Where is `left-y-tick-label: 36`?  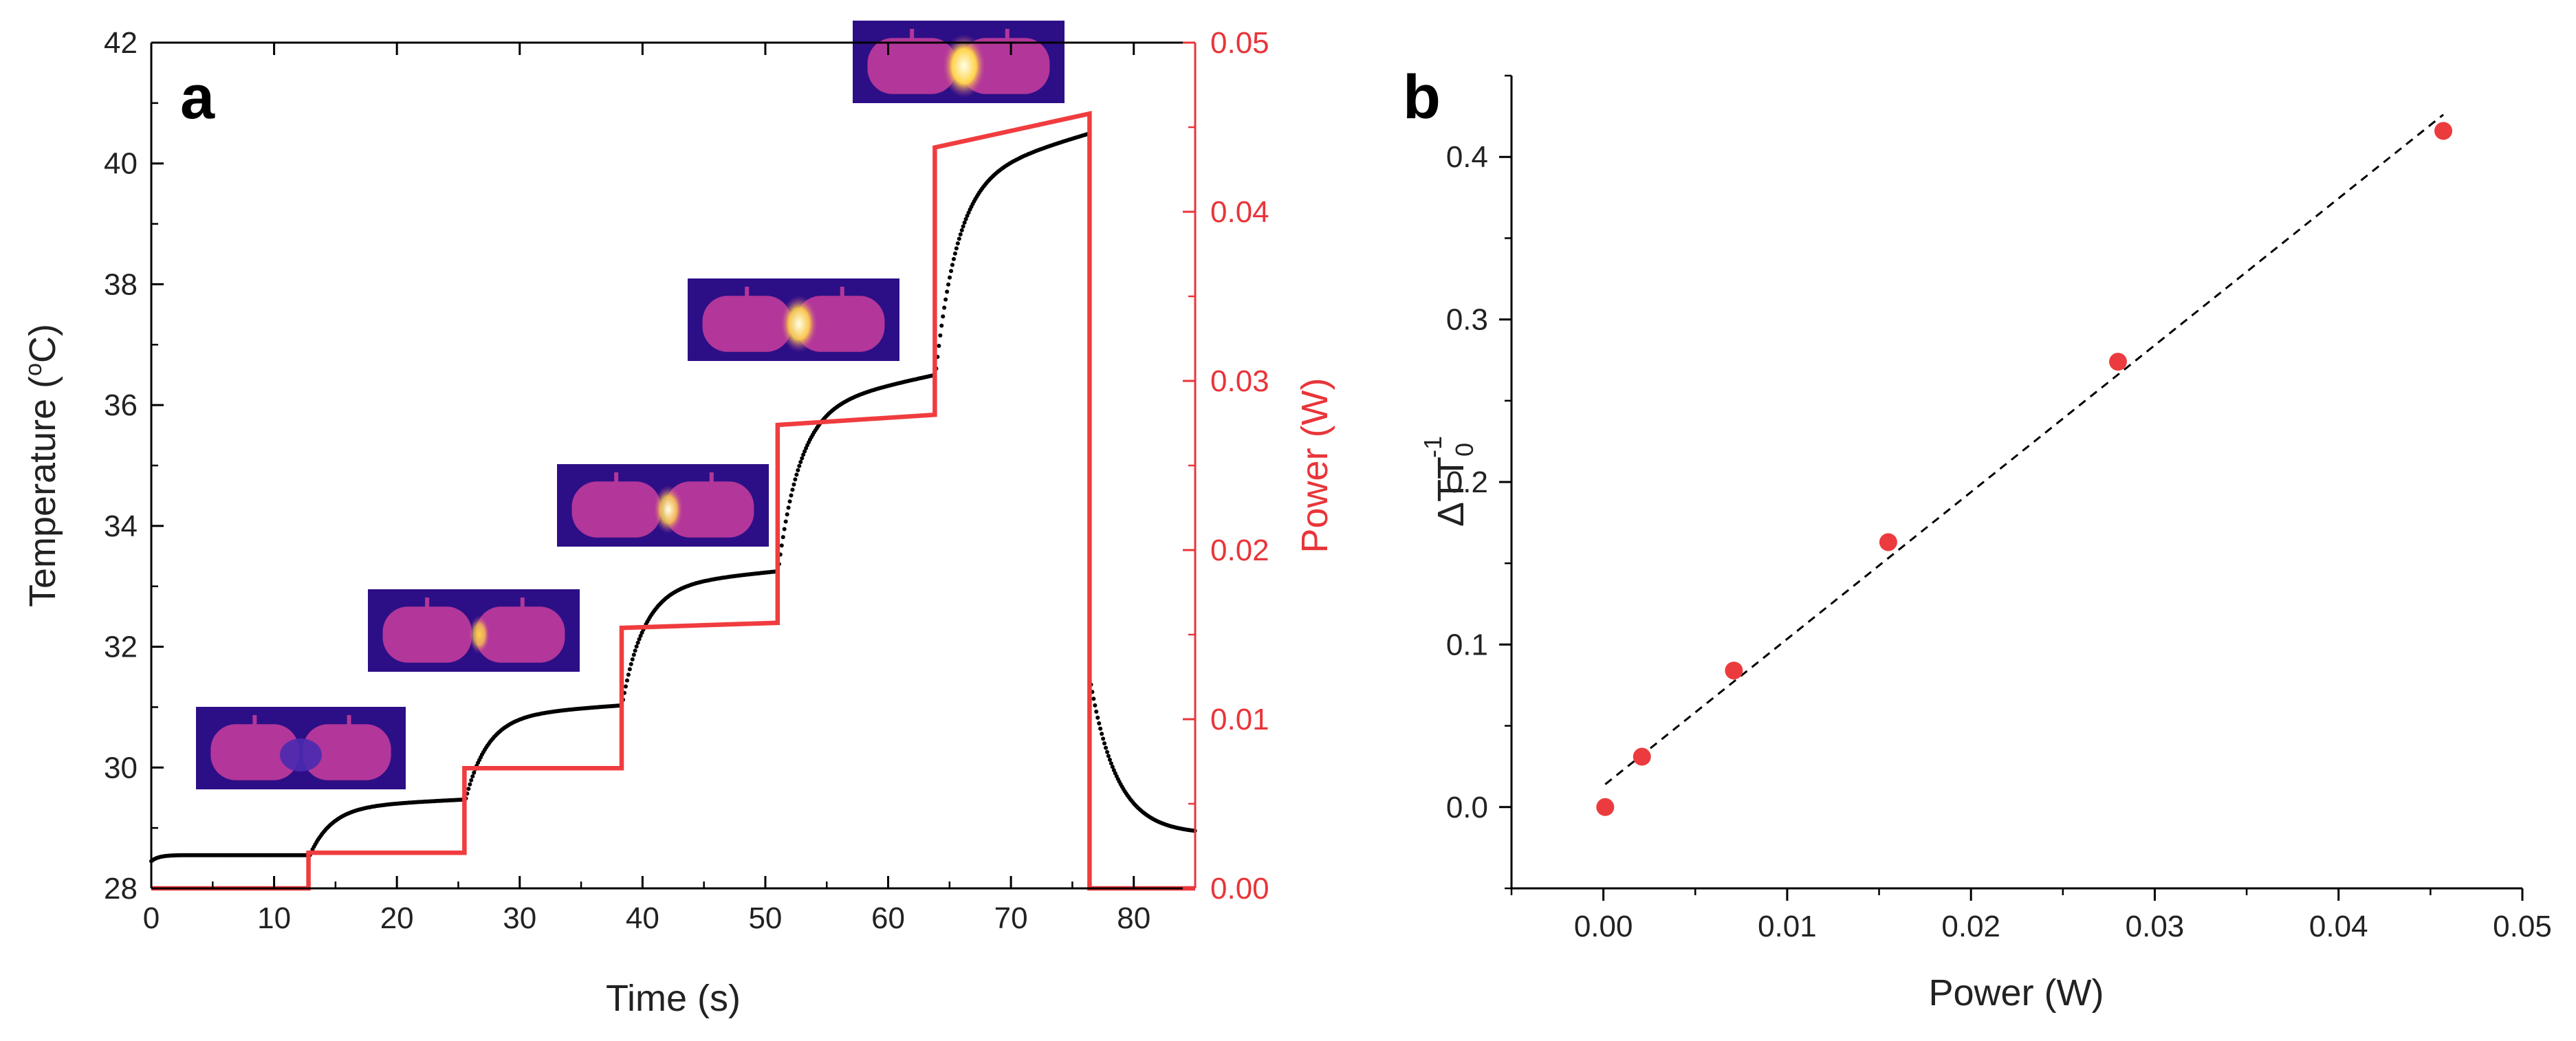 left-y-tick-label: 36 is located at coordinates (121, 405).